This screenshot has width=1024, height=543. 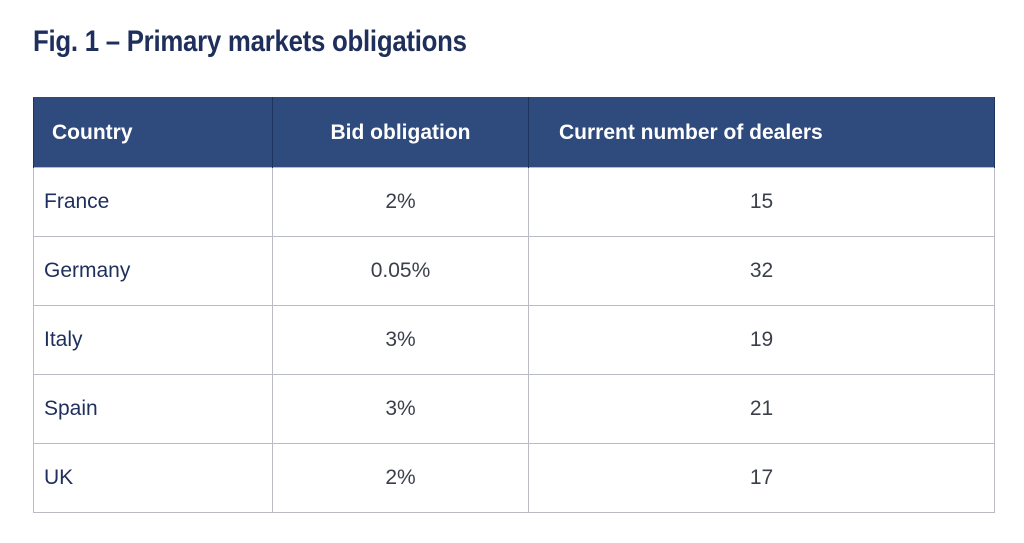 I want to click on table-row: France 2% 15, so click(x=514, y=202).